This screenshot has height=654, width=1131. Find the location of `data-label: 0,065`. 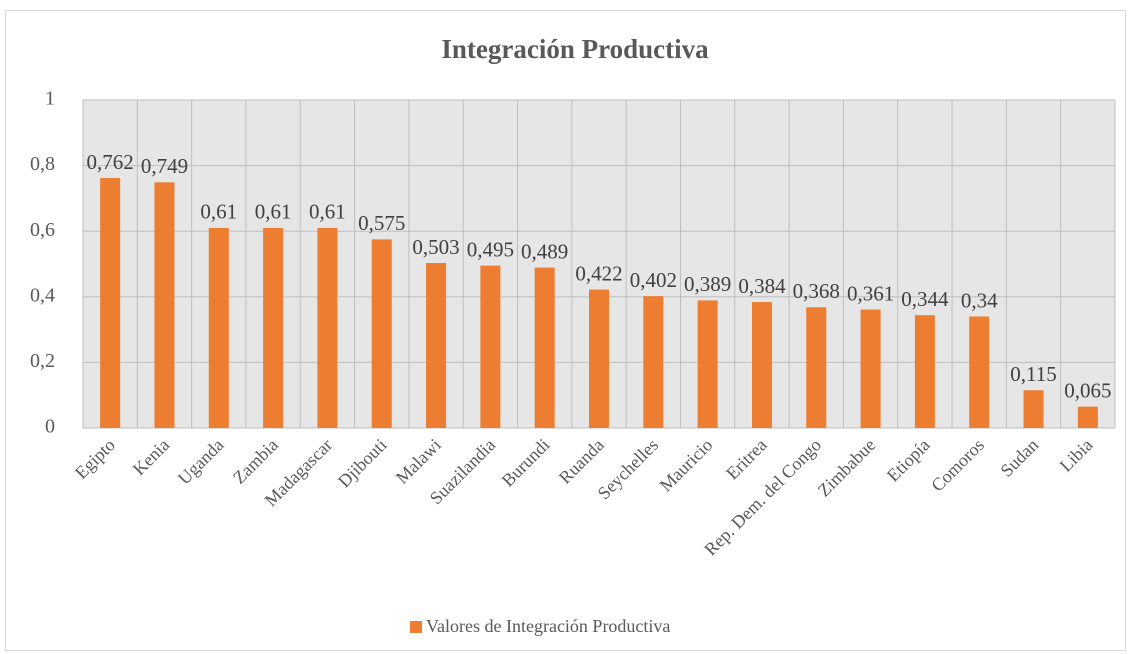

data-label: 0,065 is located at coordinates (1087, 390).